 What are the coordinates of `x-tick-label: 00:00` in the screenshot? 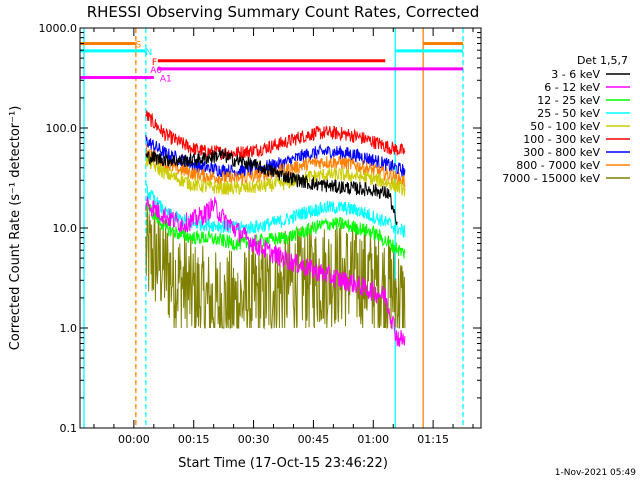 It's located at (134, 439).